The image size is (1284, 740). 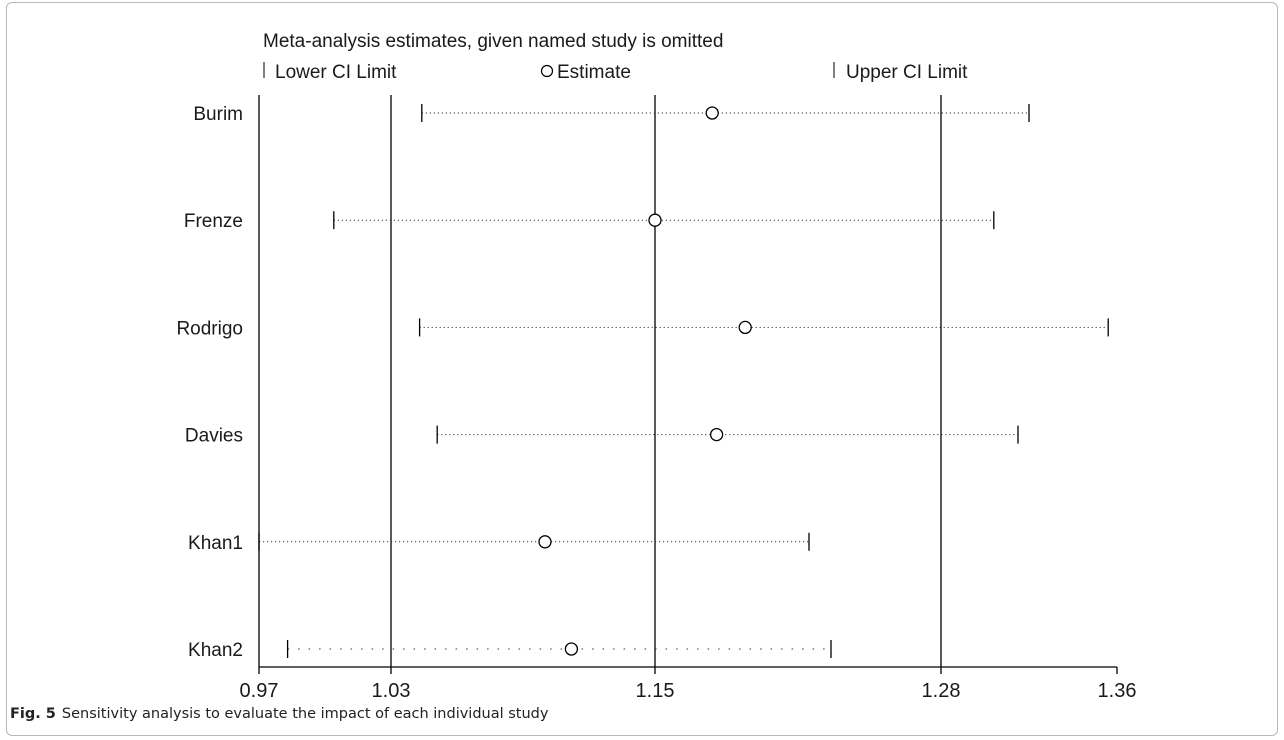 What do you see at coordinates (594, 72) in the screenshot?
I see `legend-estimate-label: Estimate` at bounding box center [594, 72].